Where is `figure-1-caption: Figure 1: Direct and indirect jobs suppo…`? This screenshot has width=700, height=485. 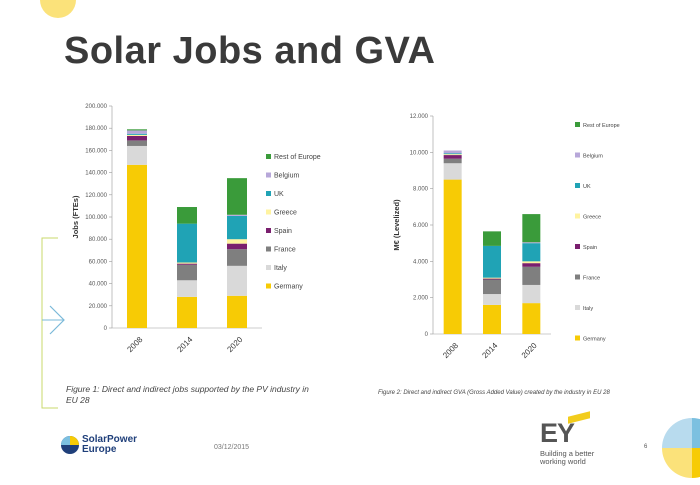 figure-1-caption: Figure 1: Direct and indirect jobs suppo… is located at coordinates (187, 394).